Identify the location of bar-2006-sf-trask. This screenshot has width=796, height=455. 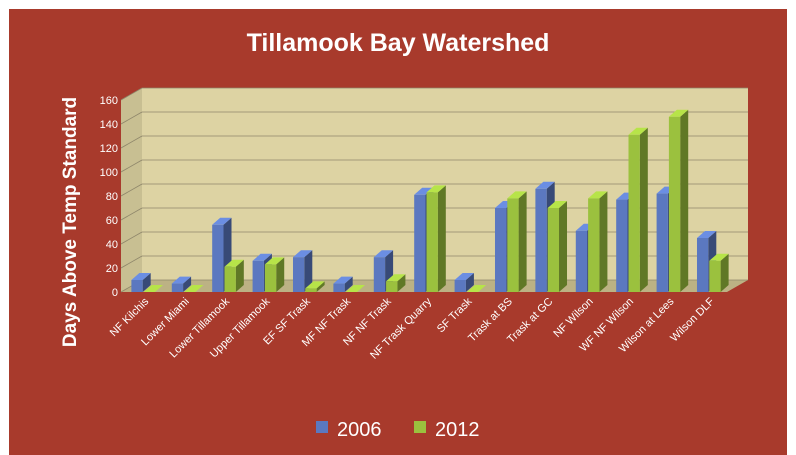
(464, 282).